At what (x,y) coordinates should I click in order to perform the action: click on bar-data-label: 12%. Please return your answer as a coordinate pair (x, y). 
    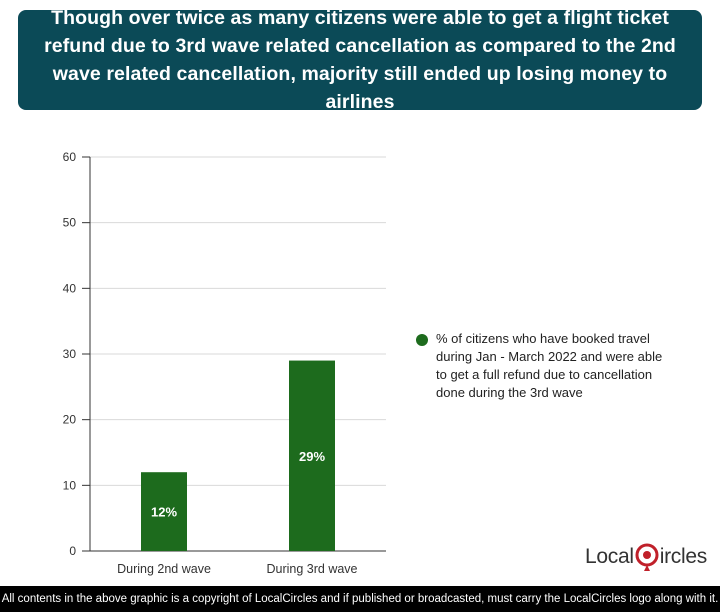
    Looking at the image, I should click on (164, 512).